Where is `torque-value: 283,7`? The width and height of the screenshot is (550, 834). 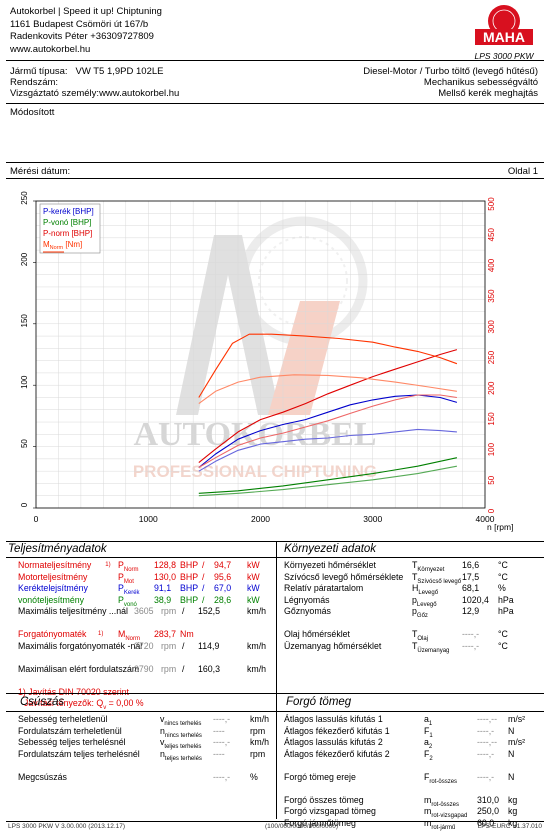 torque-value: 283,7 is located at coordinates (165, 634).